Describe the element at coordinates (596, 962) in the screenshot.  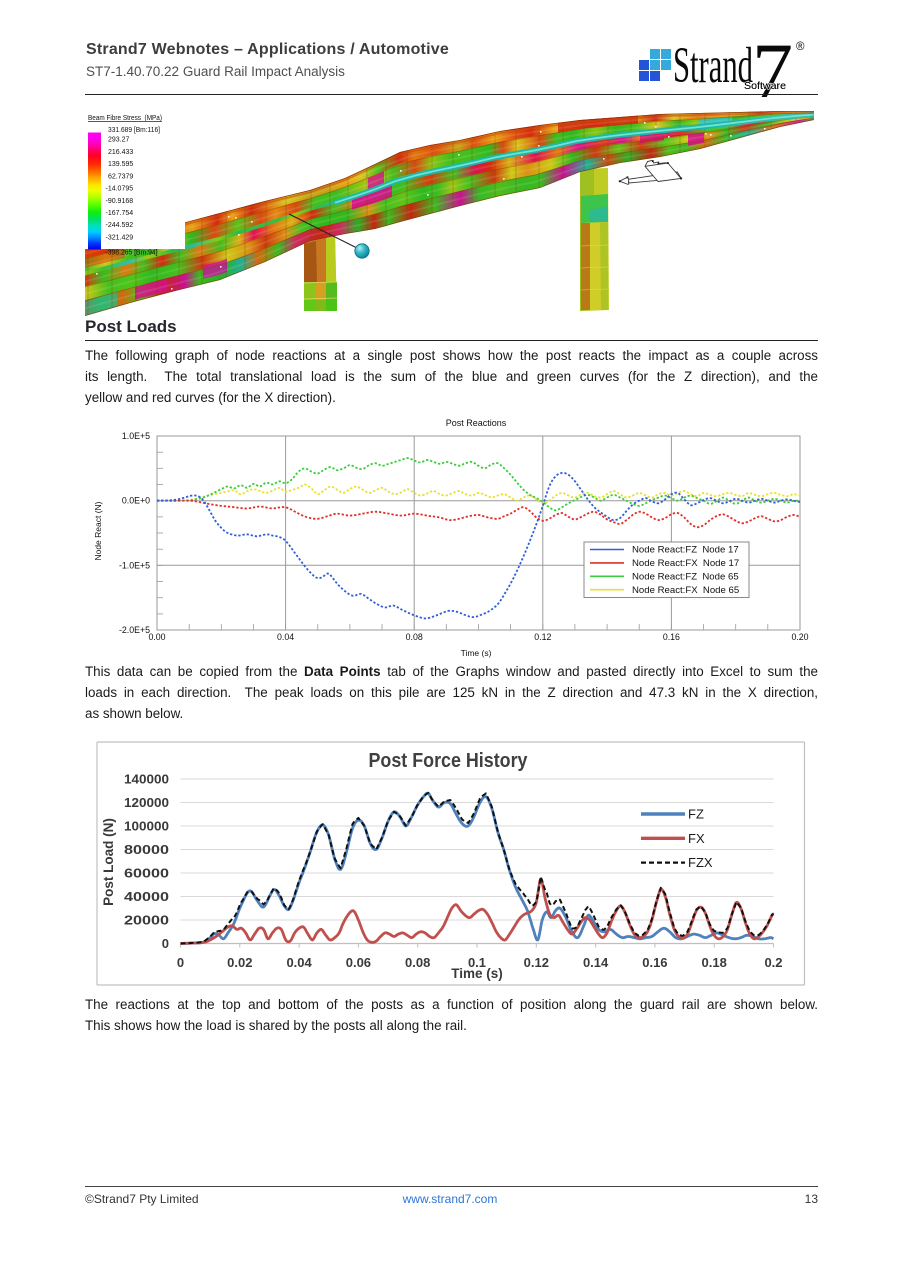
I see `svg-text: 0.14` at that location.